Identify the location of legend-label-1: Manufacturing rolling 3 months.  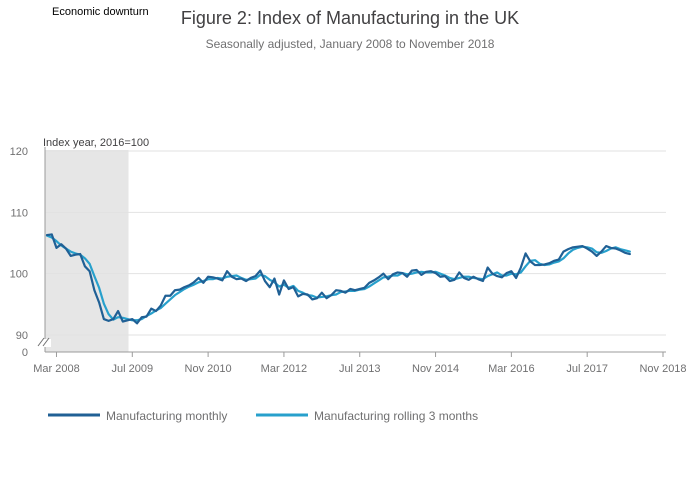
(396, 416).